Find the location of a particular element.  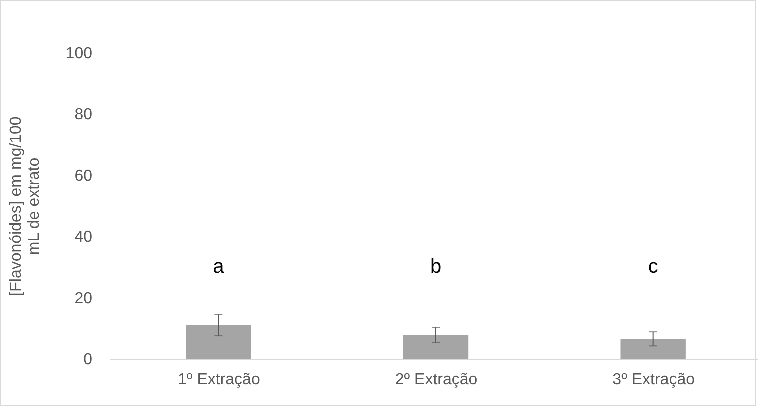

x-tick-label: 2º Extração is located at coordinates (436, 380).